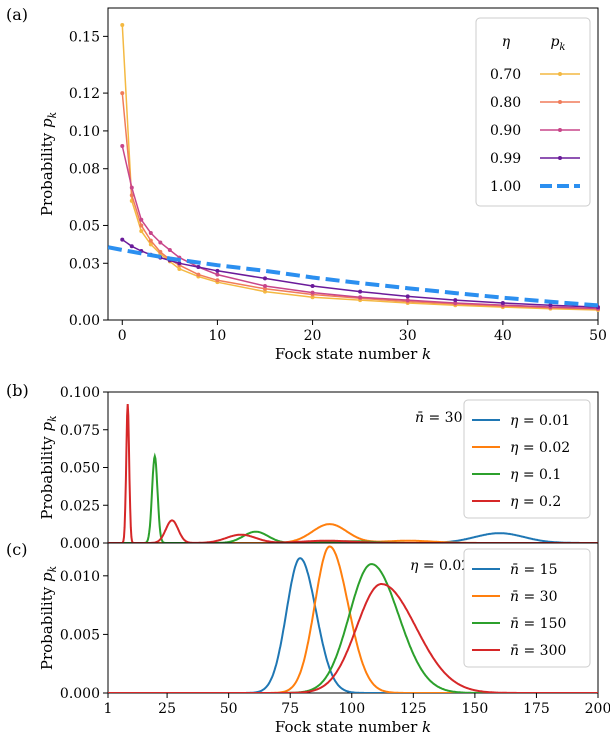 The width and height of the screenshot is (610, 742). I want to click on legend-label: 0.70, so click(505, 75).